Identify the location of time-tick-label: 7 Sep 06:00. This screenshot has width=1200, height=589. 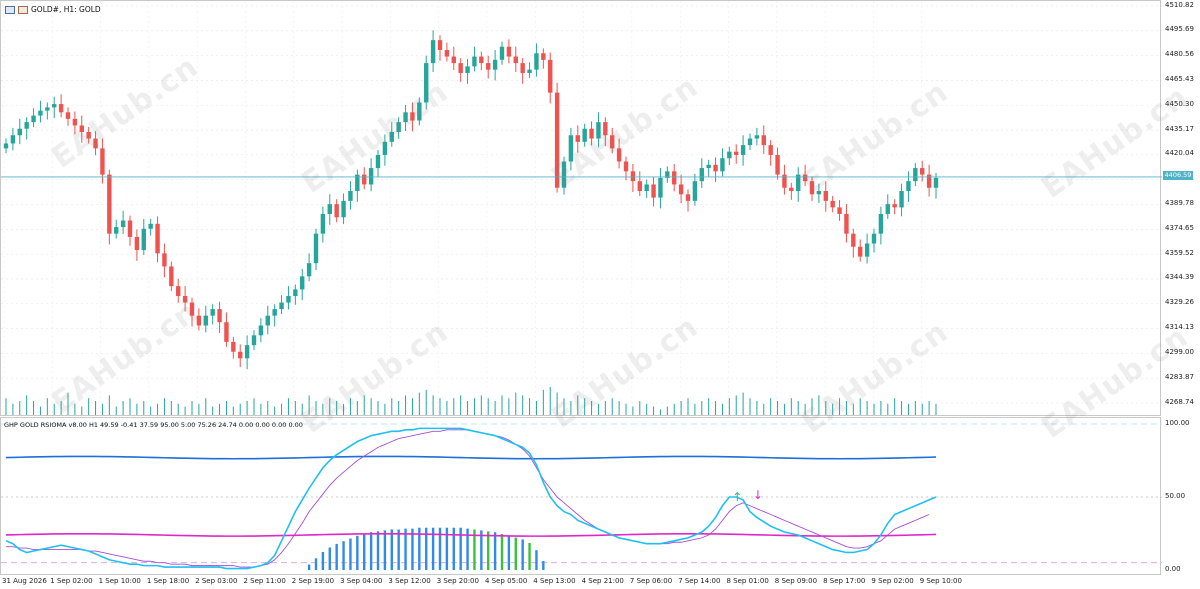
(651, 581).